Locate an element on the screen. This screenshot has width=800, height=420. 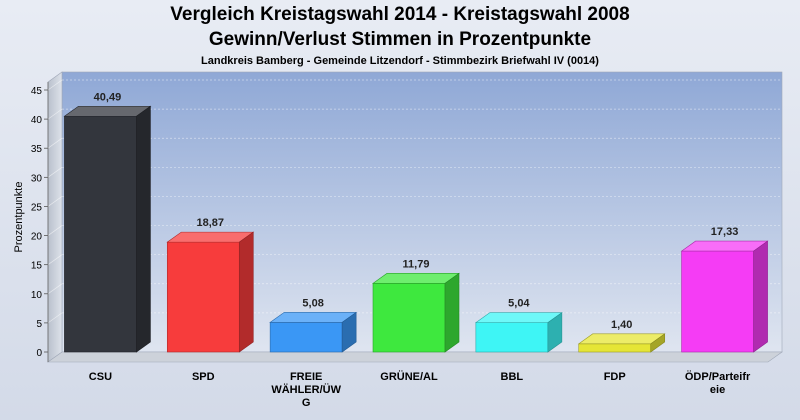
bar-value-label: 17,33 is located at coordinates (725, 232).